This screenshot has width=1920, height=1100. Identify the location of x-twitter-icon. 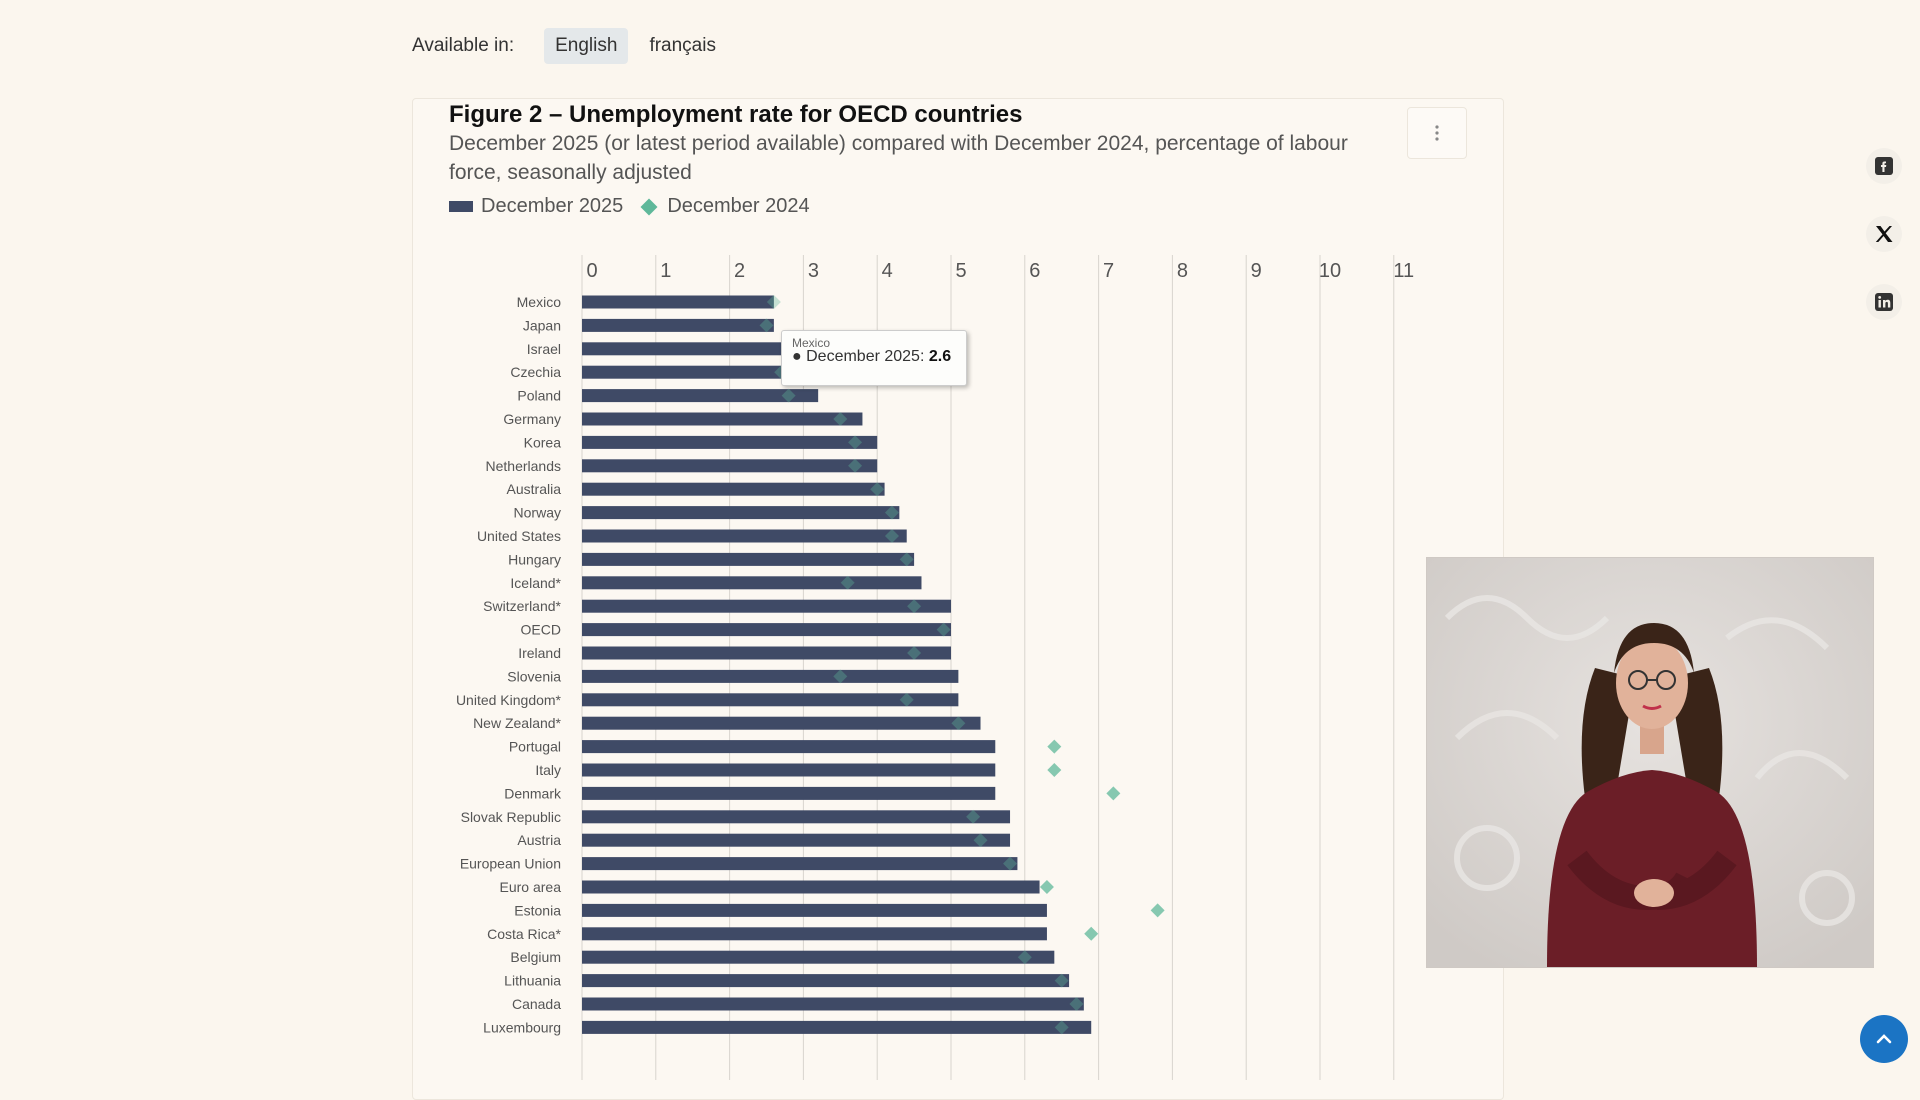
(1884, 234).